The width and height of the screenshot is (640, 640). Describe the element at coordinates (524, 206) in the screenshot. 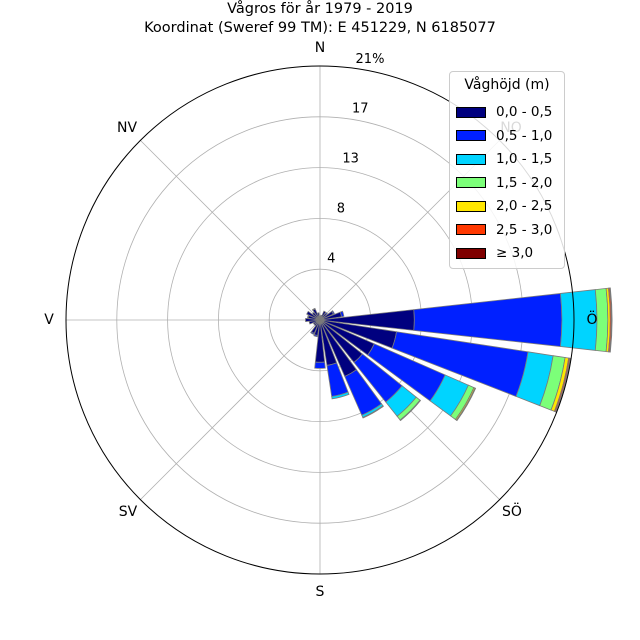

I see `legend-label: 2,0 - 2,5` at that location.